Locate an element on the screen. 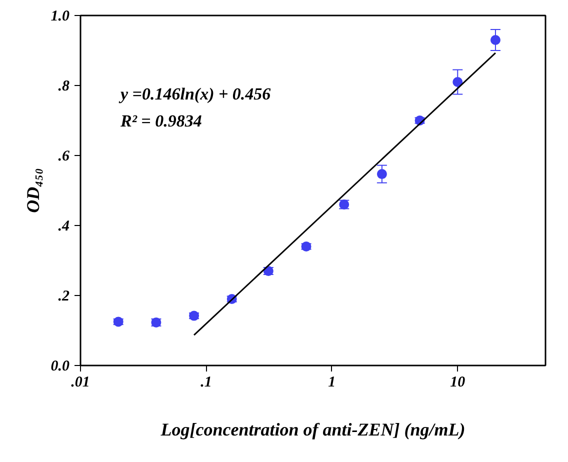  x-tick-label: 1 is located at coordinates (332, 382).